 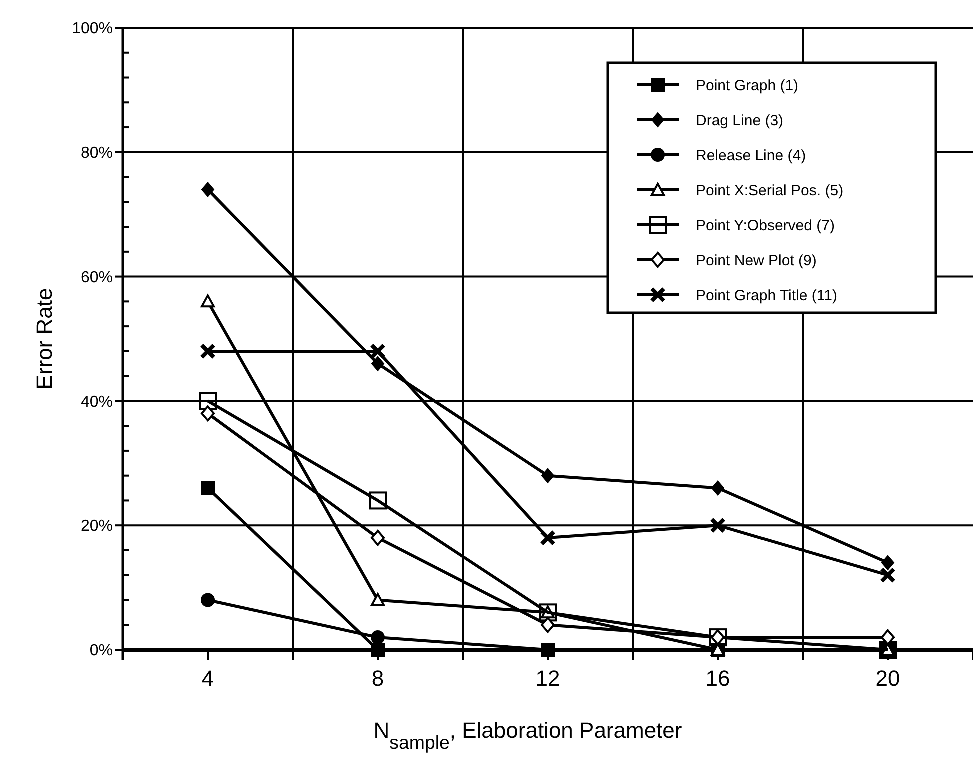 I want to click on legend-label: Point X:Serial Pos. (5), so click(x=770, y=191).